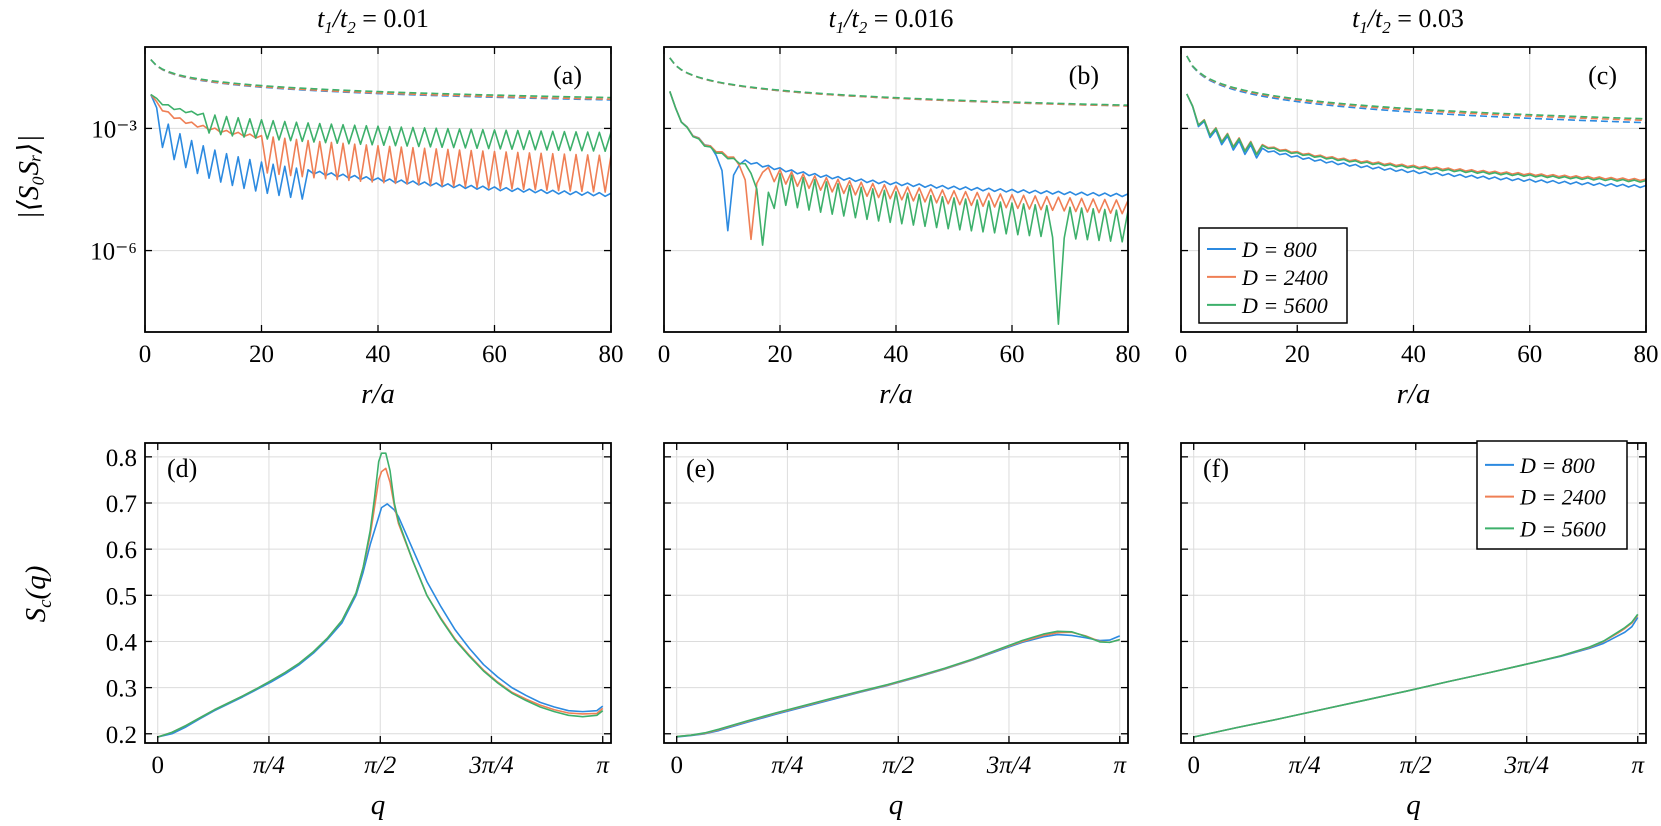 This screenshot has height=826, width=1661. I want to click on y-tick-label: 0.2, so click(121, 735).